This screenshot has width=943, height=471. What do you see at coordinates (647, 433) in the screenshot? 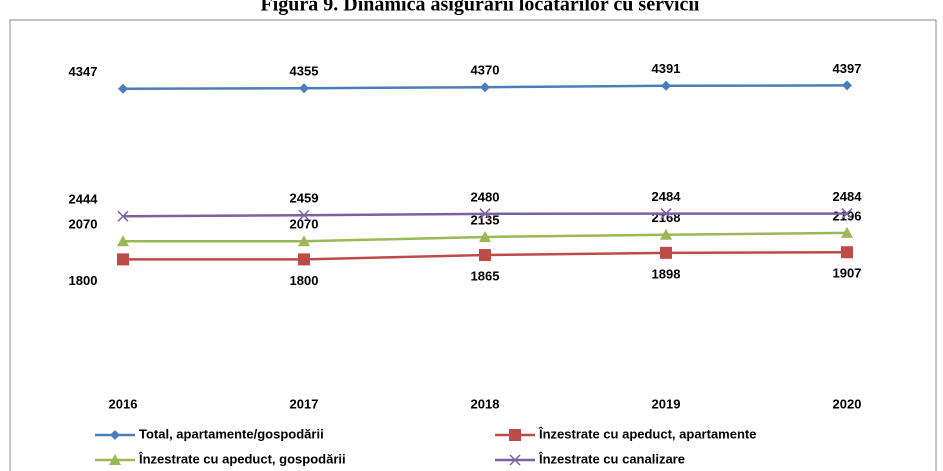
I see `legend-label: Înzestrate cu apeduct, apartamente` at bounding box center [647, 433].